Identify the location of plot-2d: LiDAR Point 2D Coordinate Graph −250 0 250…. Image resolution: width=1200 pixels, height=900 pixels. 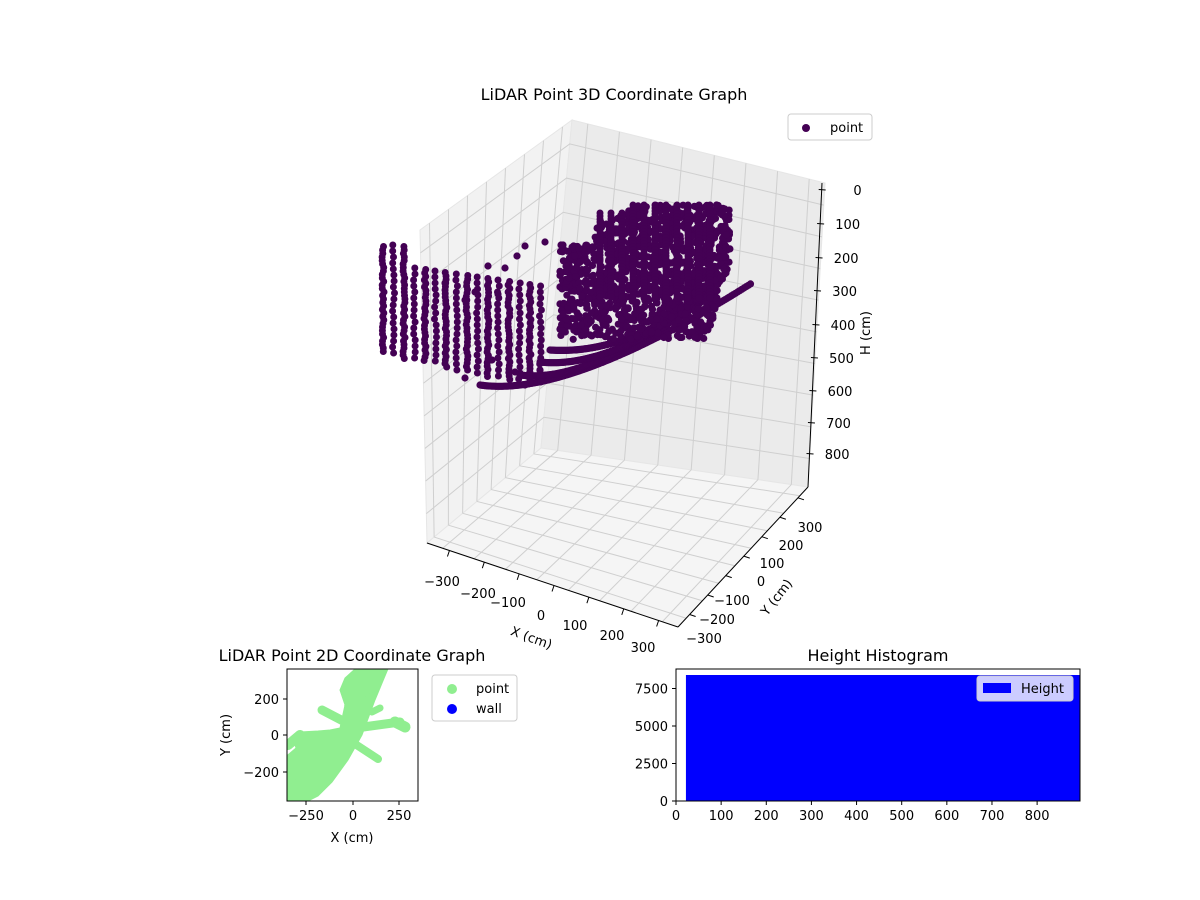
(368, 746).